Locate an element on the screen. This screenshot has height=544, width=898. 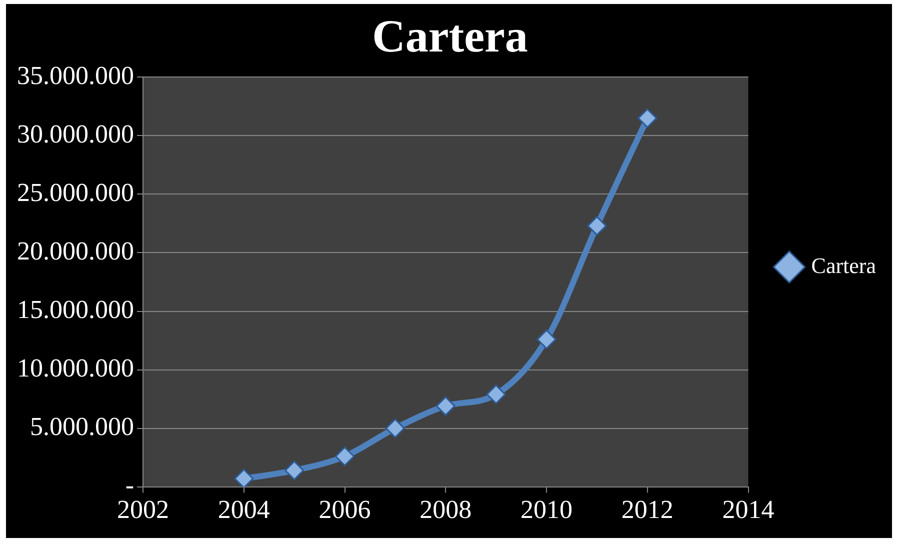
y-tick-label: 10.000.000 is located at coordinates (75, 368).